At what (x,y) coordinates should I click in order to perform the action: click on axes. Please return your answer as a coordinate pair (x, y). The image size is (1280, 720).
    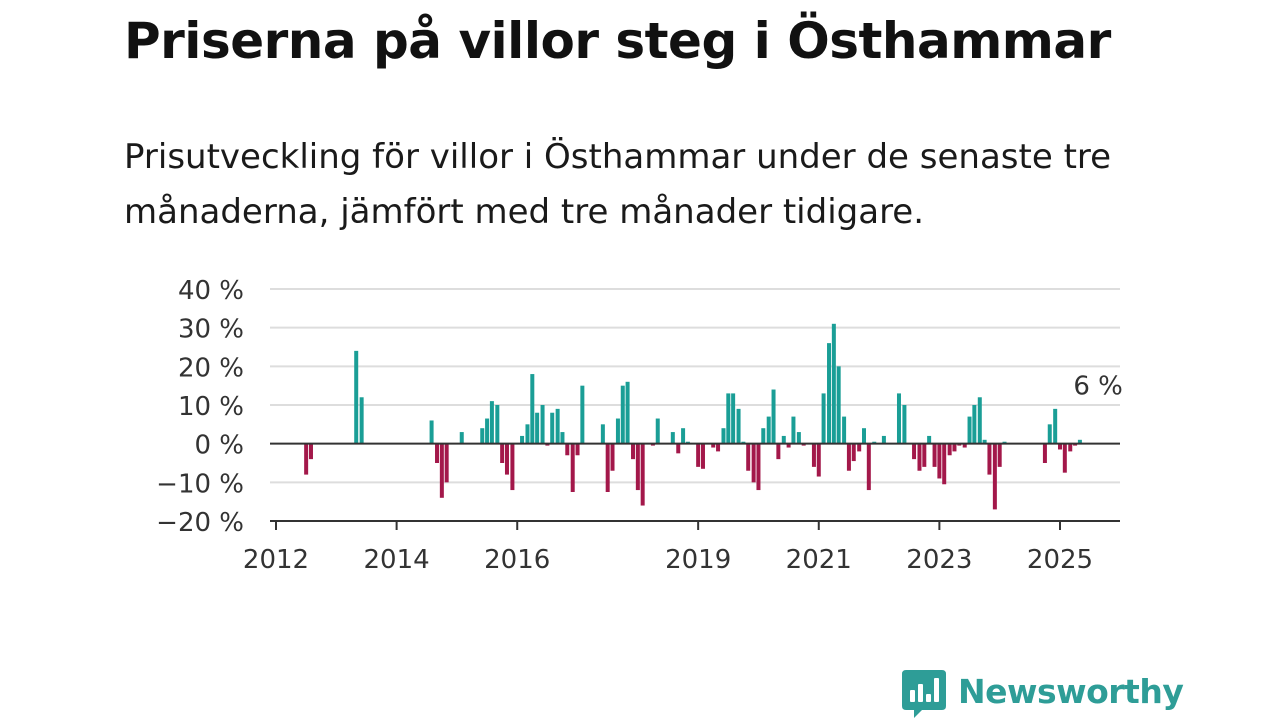
    Looking at the image, I should click on (695, 486).